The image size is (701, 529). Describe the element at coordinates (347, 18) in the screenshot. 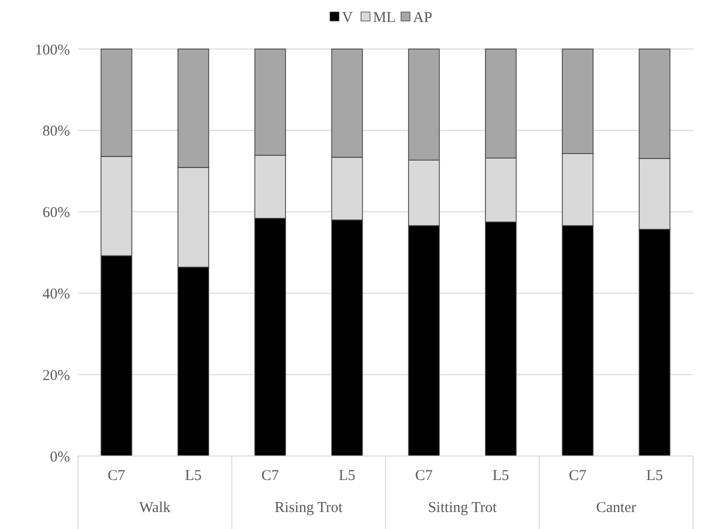

I see `legend-label: V` at that location.